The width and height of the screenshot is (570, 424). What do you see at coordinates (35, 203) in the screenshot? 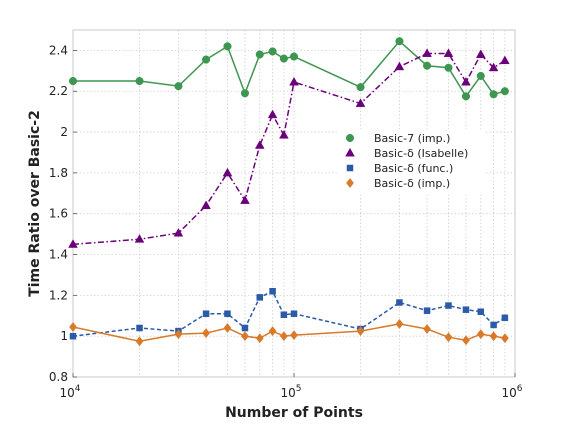
I see `y-axis-title: Time Ratio over Basic-2` at bounding box center [35, 203].